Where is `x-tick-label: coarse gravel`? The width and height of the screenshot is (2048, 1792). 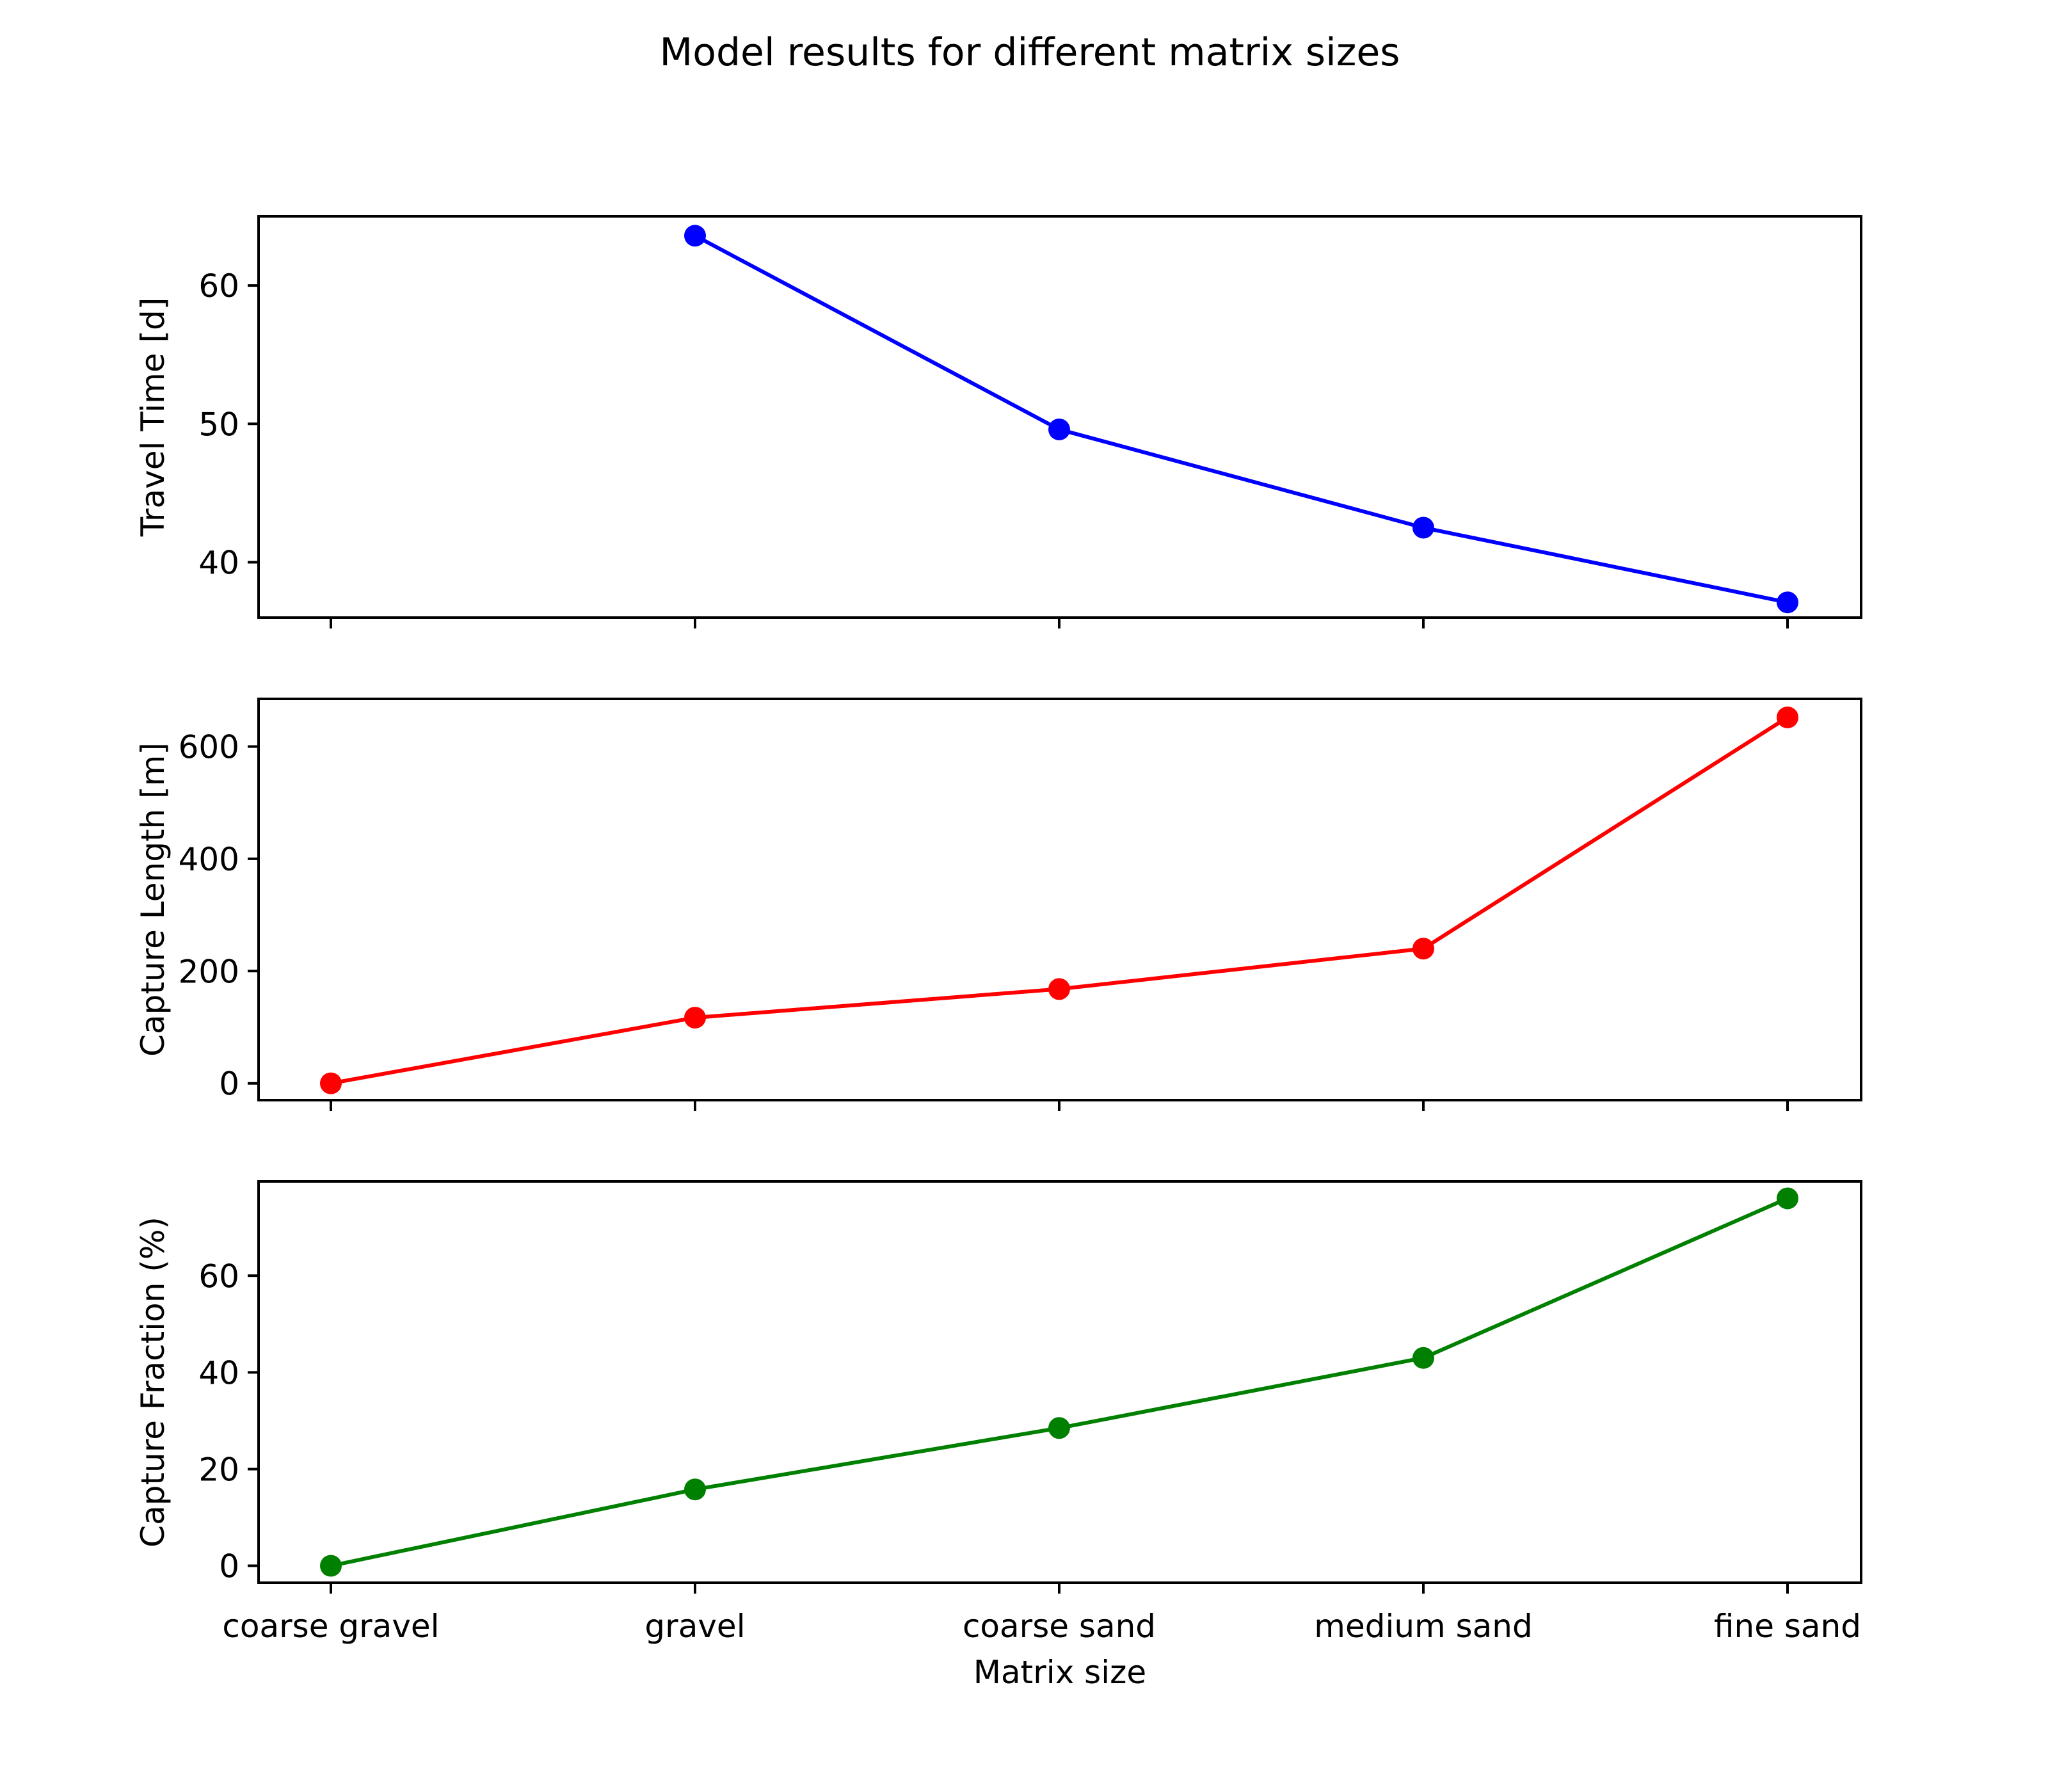
x-tick-label: coarse gravel is located at coordinates (330, 1626).